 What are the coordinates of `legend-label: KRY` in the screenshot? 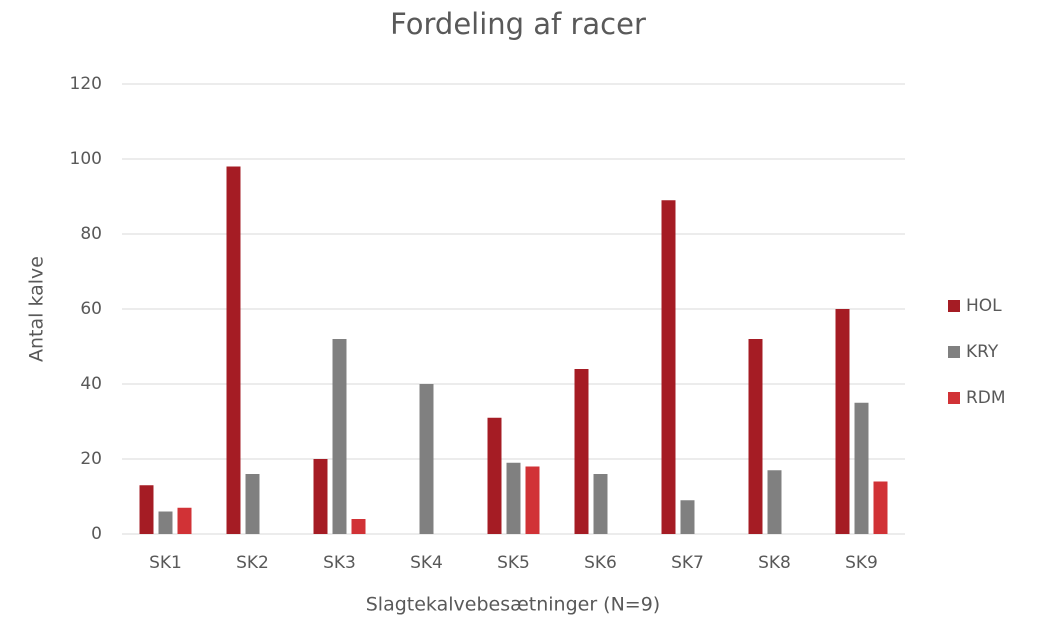 It's located at (982, 352).